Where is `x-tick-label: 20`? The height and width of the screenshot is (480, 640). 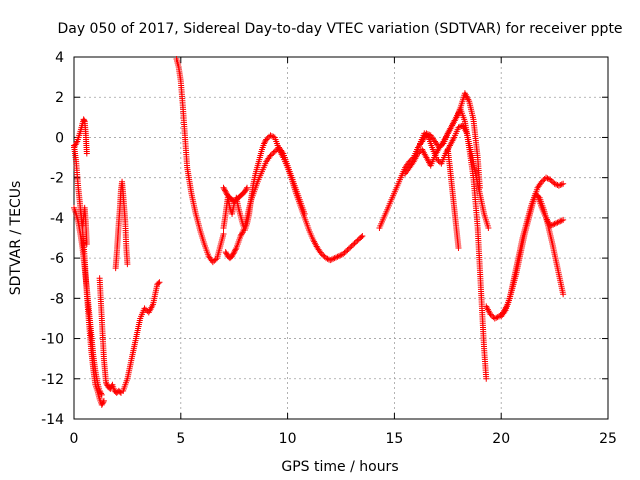 x-tick-label: 20 is located at coordinates (501, 439).